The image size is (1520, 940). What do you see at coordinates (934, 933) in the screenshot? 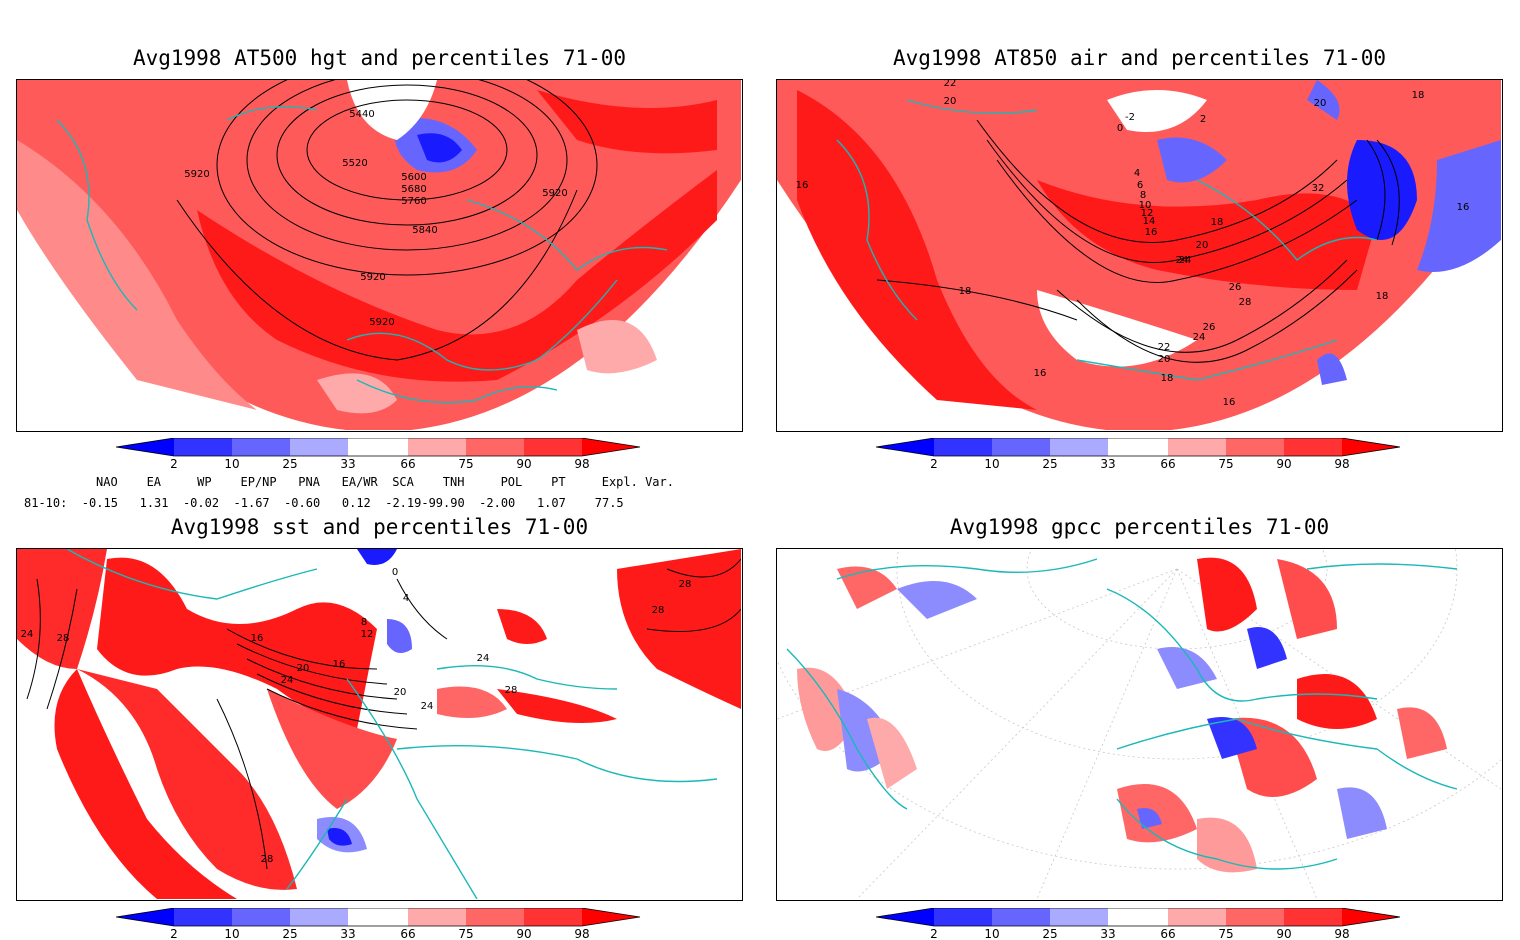
I see `cb-label: 2` at bounding box center [934, 933].